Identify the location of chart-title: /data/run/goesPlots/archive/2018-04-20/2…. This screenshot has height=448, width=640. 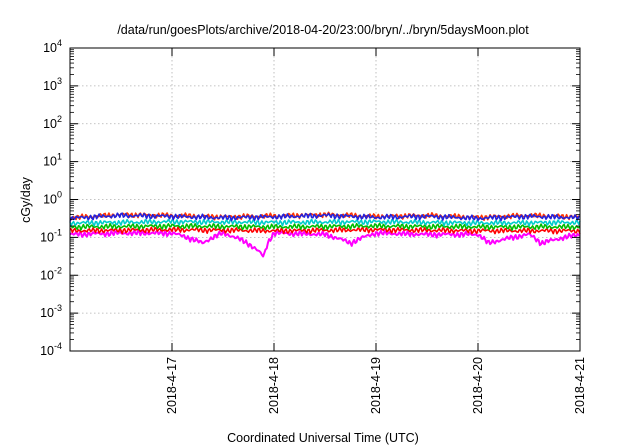
(323, 30).